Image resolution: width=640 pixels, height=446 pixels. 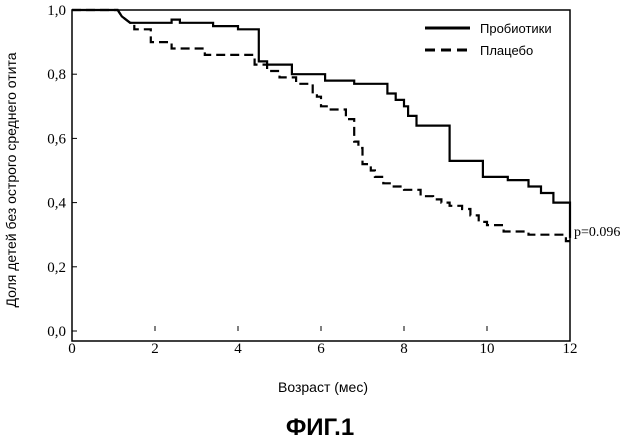 I want to click on x-tick-label: 4, so click(x=238, y=349).